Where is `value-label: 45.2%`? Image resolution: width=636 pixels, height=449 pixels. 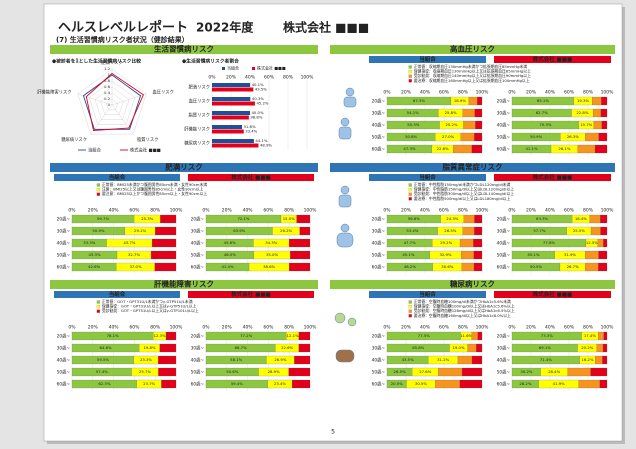
value-label: 45.2% is located at coordinates (262, 103).